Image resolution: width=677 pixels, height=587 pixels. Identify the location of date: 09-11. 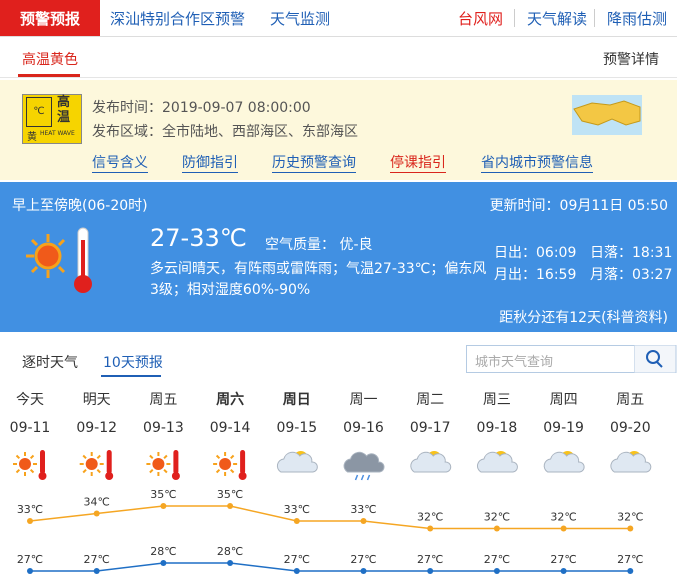
(30, 428).